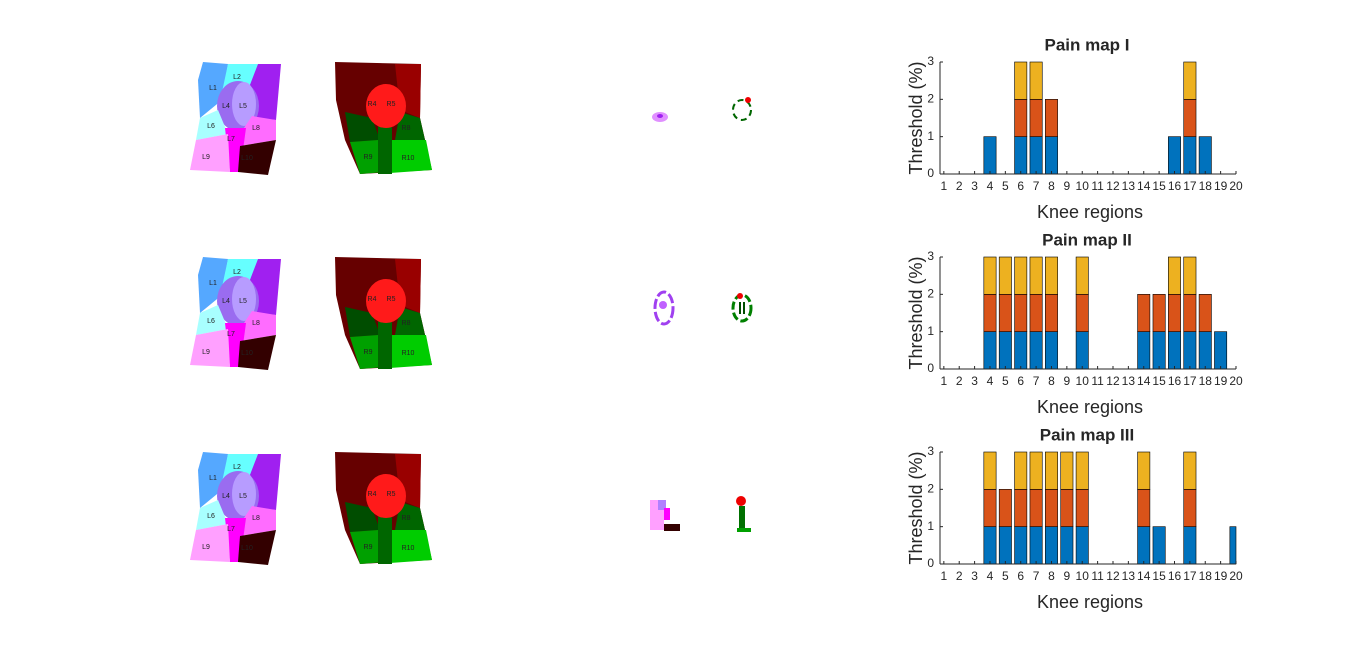  What do you see at coordinates (930, 61) in the screenshot?
I see `y-tick-label: 3` at bounding box center [930, 61].